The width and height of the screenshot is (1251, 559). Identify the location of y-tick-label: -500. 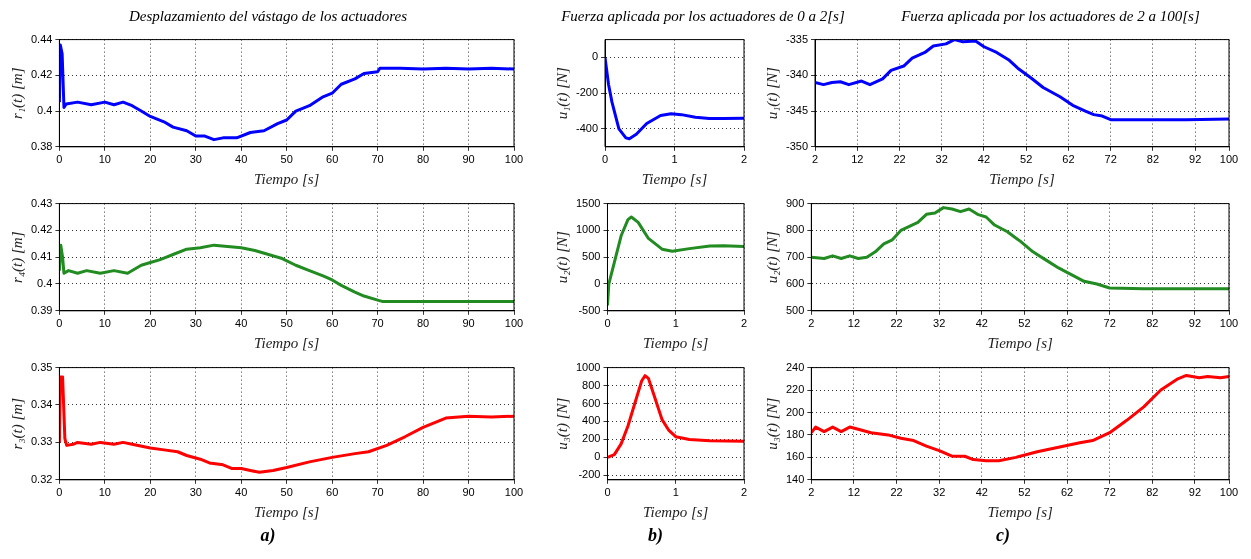
(589, 309).